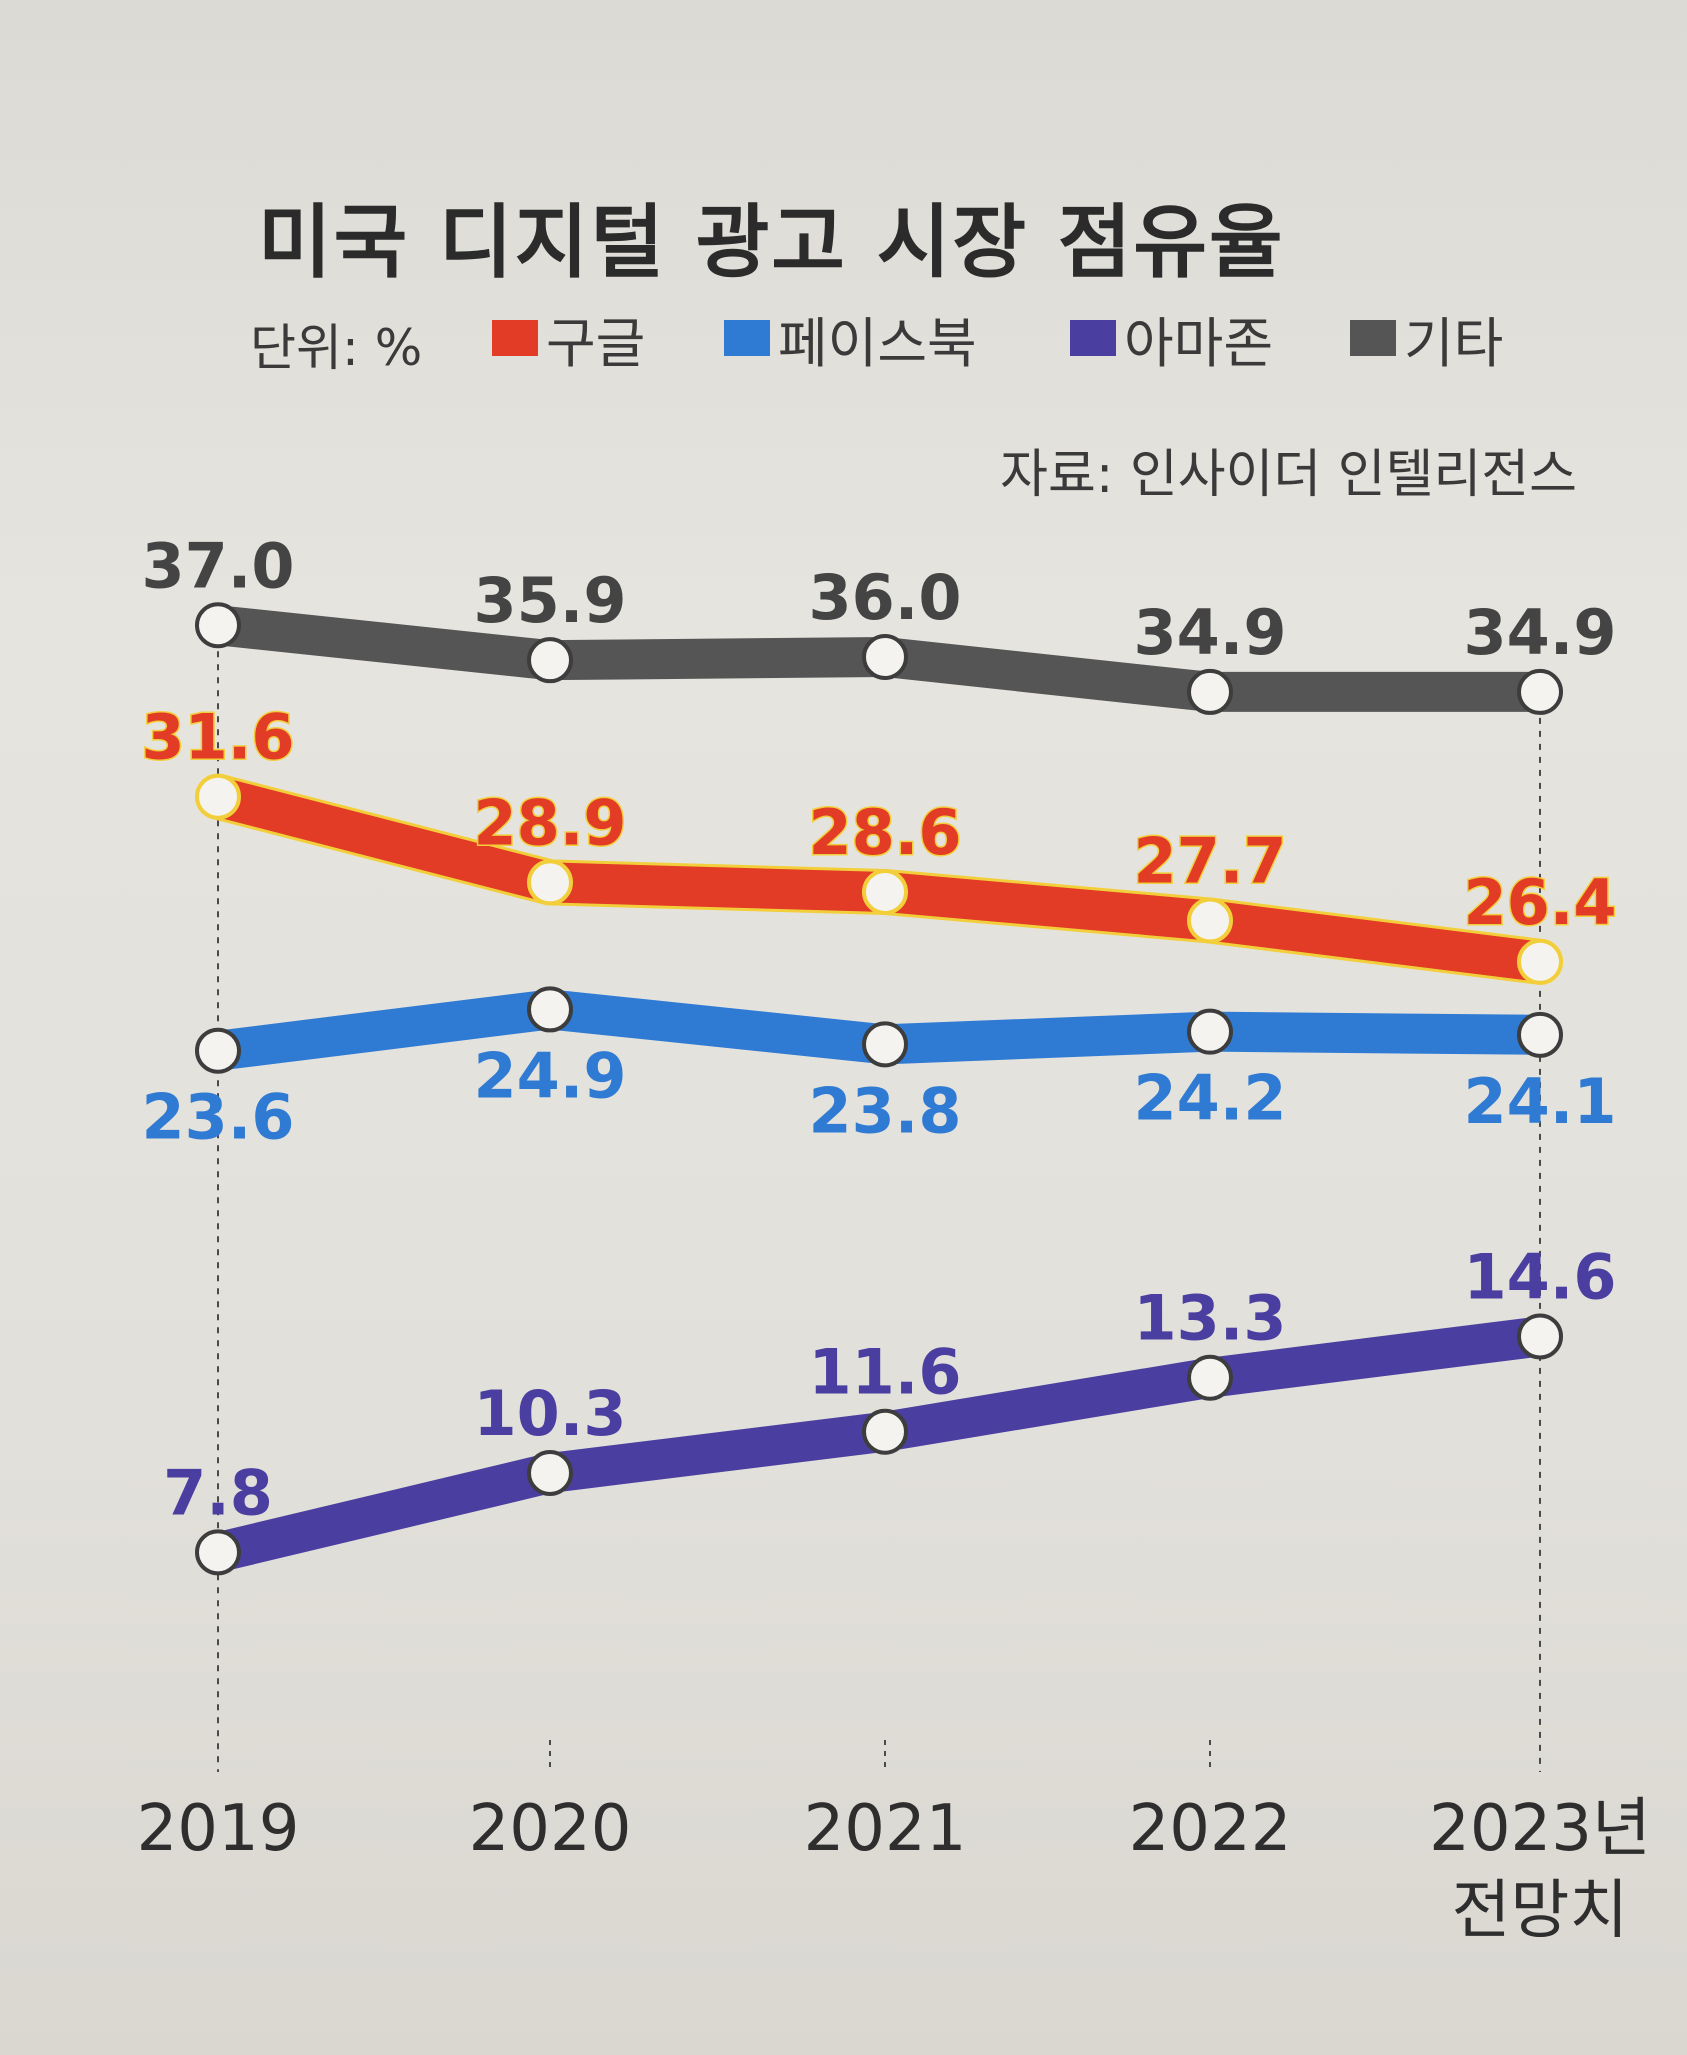  I want to click on legend-item-other: 기타, so click(1426, 341).